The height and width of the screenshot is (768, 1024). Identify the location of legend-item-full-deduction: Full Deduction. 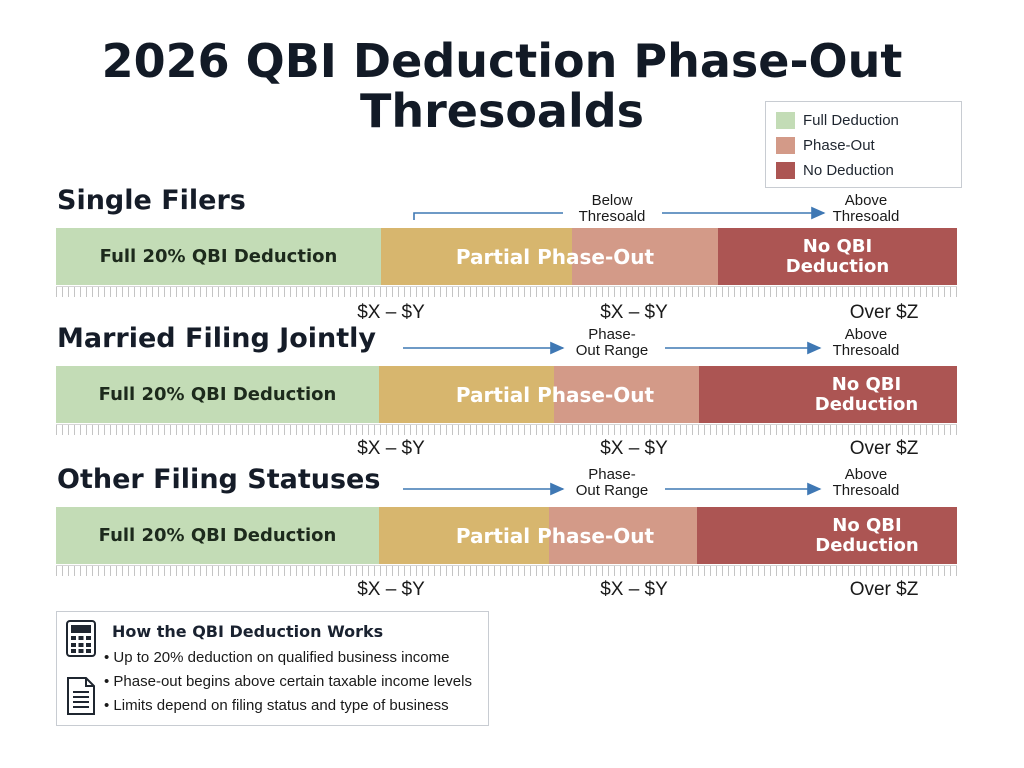
(837, 120).